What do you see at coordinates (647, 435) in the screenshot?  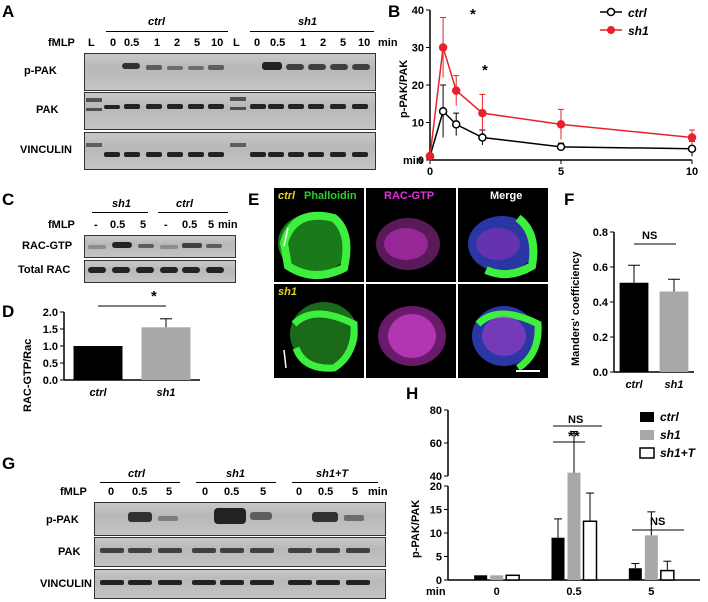 I see `legend-swatch-sh1` at bounding box center [647, 435].